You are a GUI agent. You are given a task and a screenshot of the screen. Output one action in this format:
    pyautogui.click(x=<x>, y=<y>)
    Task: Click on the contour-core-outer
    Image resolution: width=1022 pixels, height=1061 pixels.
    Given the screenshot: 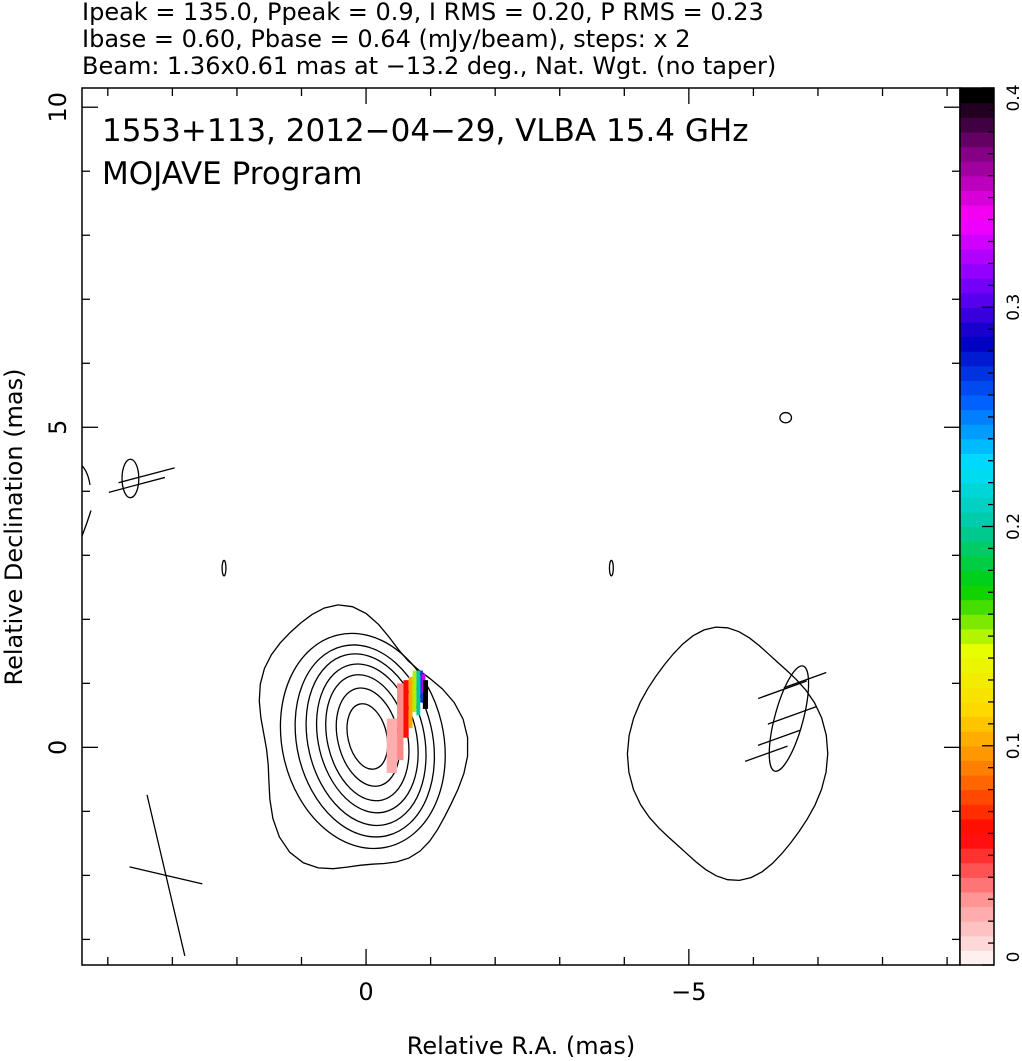 What is the action you would take?
    pyautogui.click(x=363, y=737)
    